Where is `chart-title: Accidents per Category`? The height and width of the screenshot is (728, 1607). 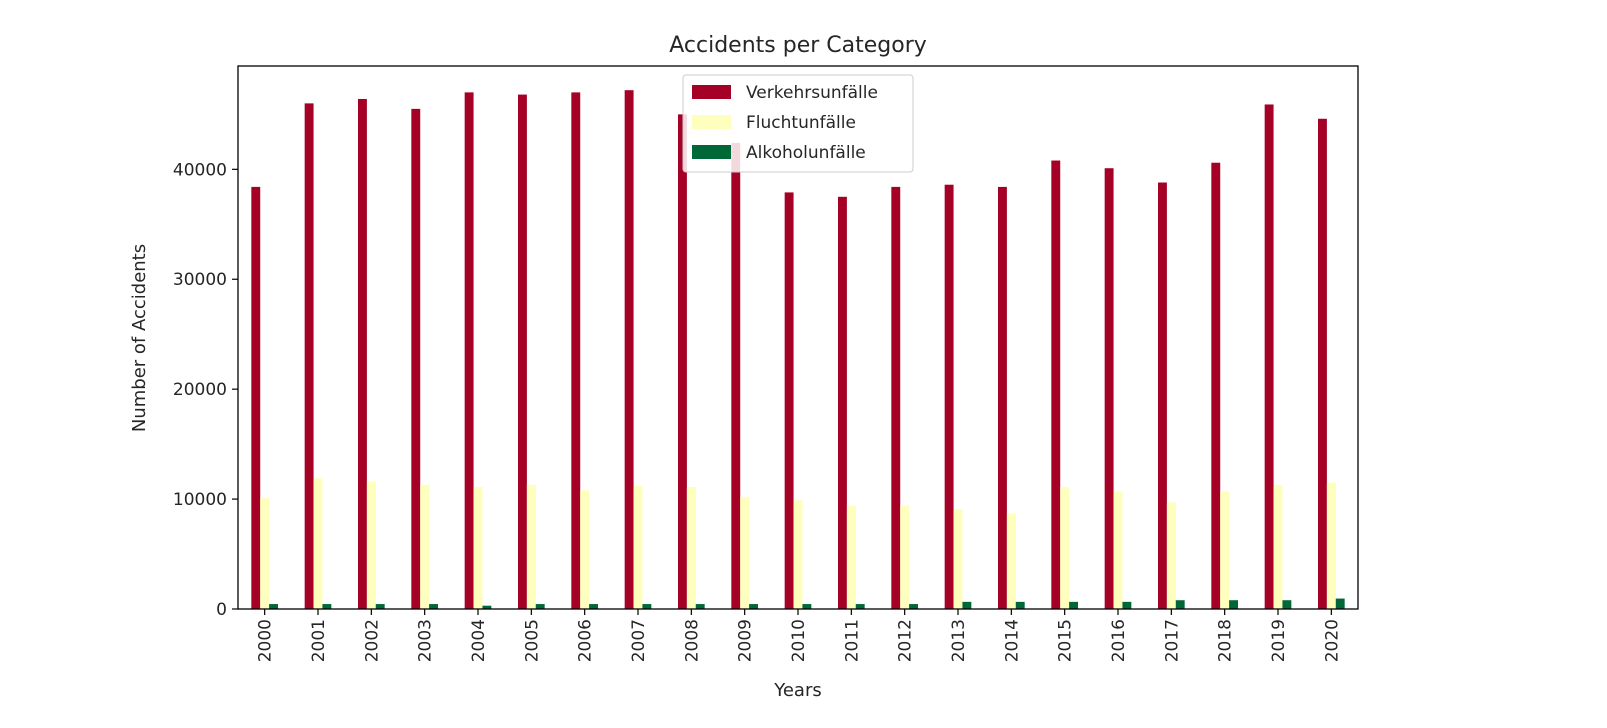
chart-title: Accidents per Category is located at coordinates (798, 45).